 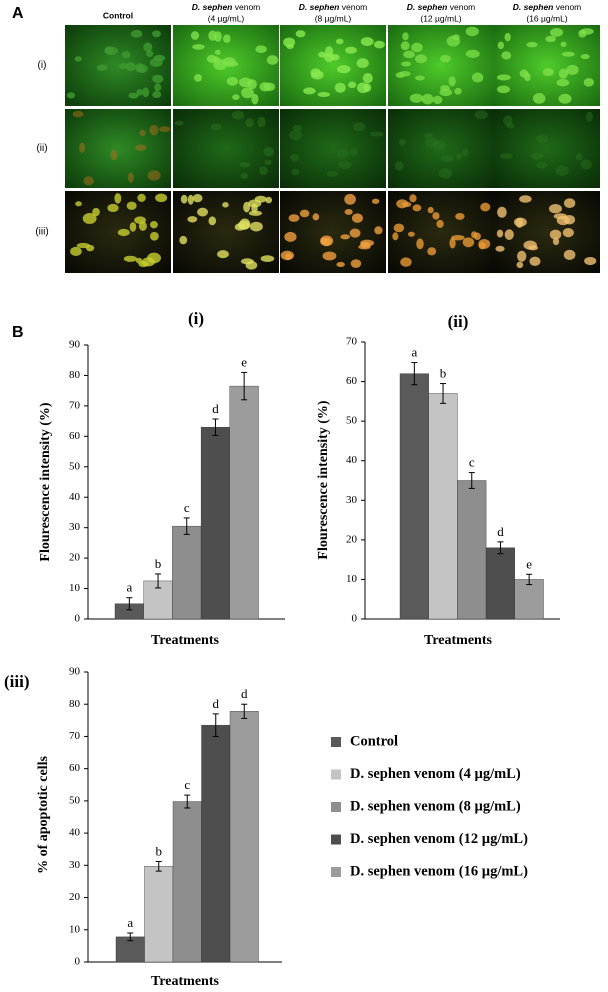 I want to click on y-tick-label: 10, so click(x=75, y=929).